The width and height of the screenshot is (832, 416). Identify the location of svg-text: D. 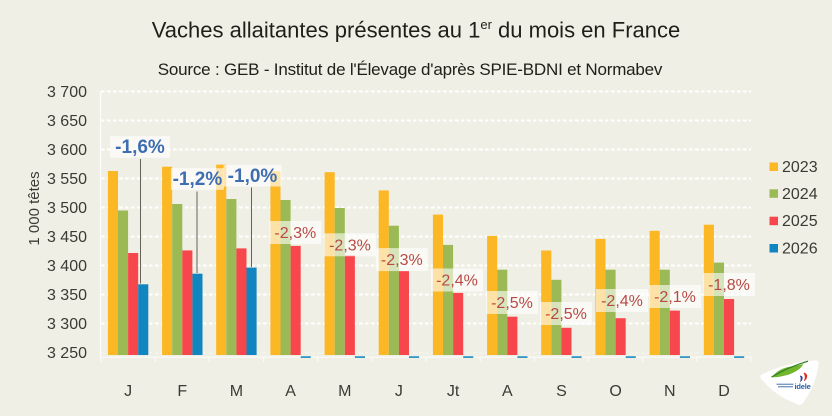
(724, 391).